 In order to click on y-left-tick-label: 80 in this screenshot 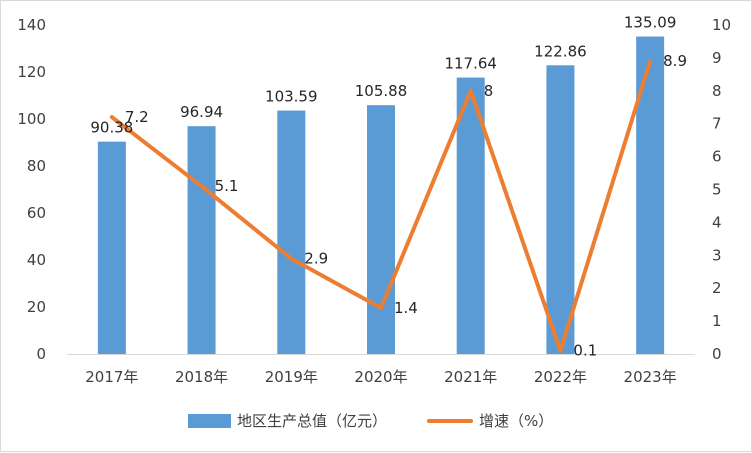, I will do `click(36, 166)`.